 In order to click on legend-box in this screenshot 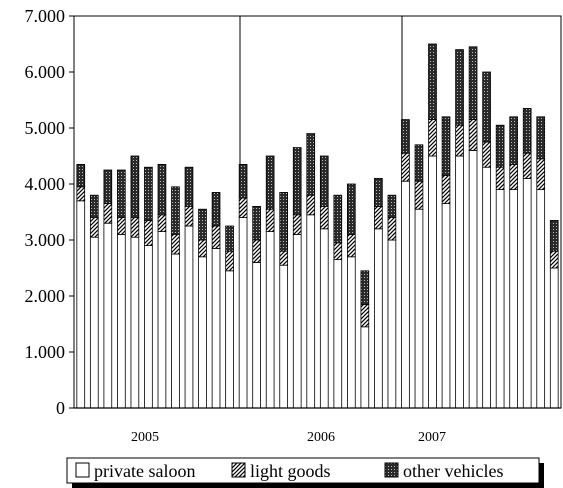, I will do `click(303, 470)`.